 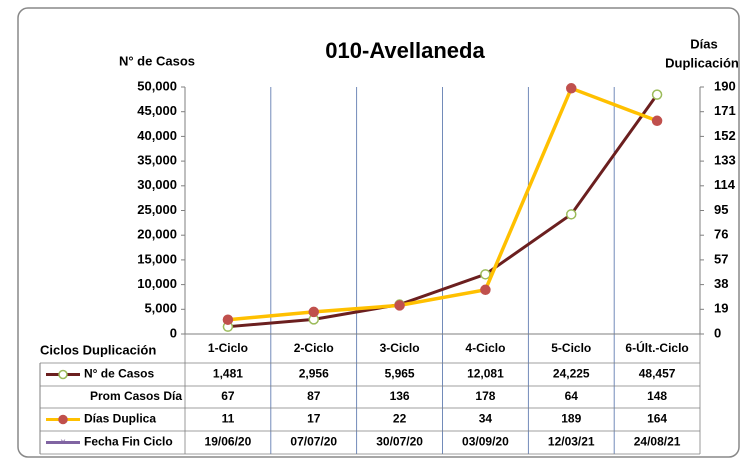 I want to click on y2-tick-label: 114, so click(x=725, y=184).